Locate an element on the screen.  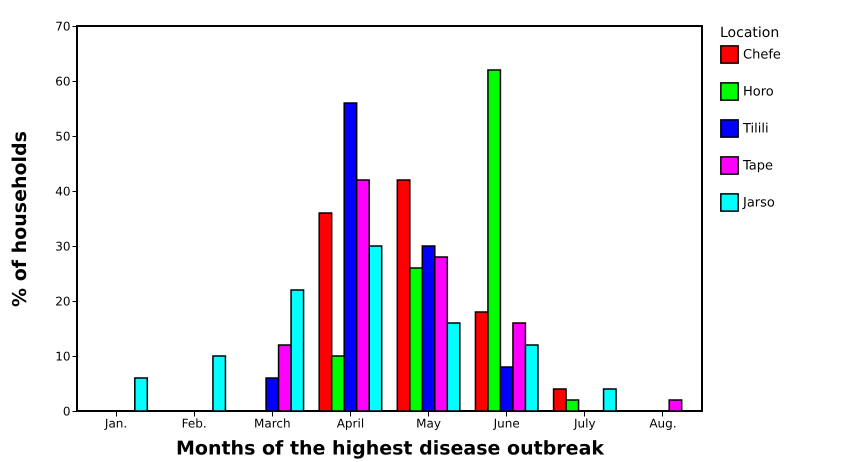
legend-title: Location is located at coordinates (750, 33).